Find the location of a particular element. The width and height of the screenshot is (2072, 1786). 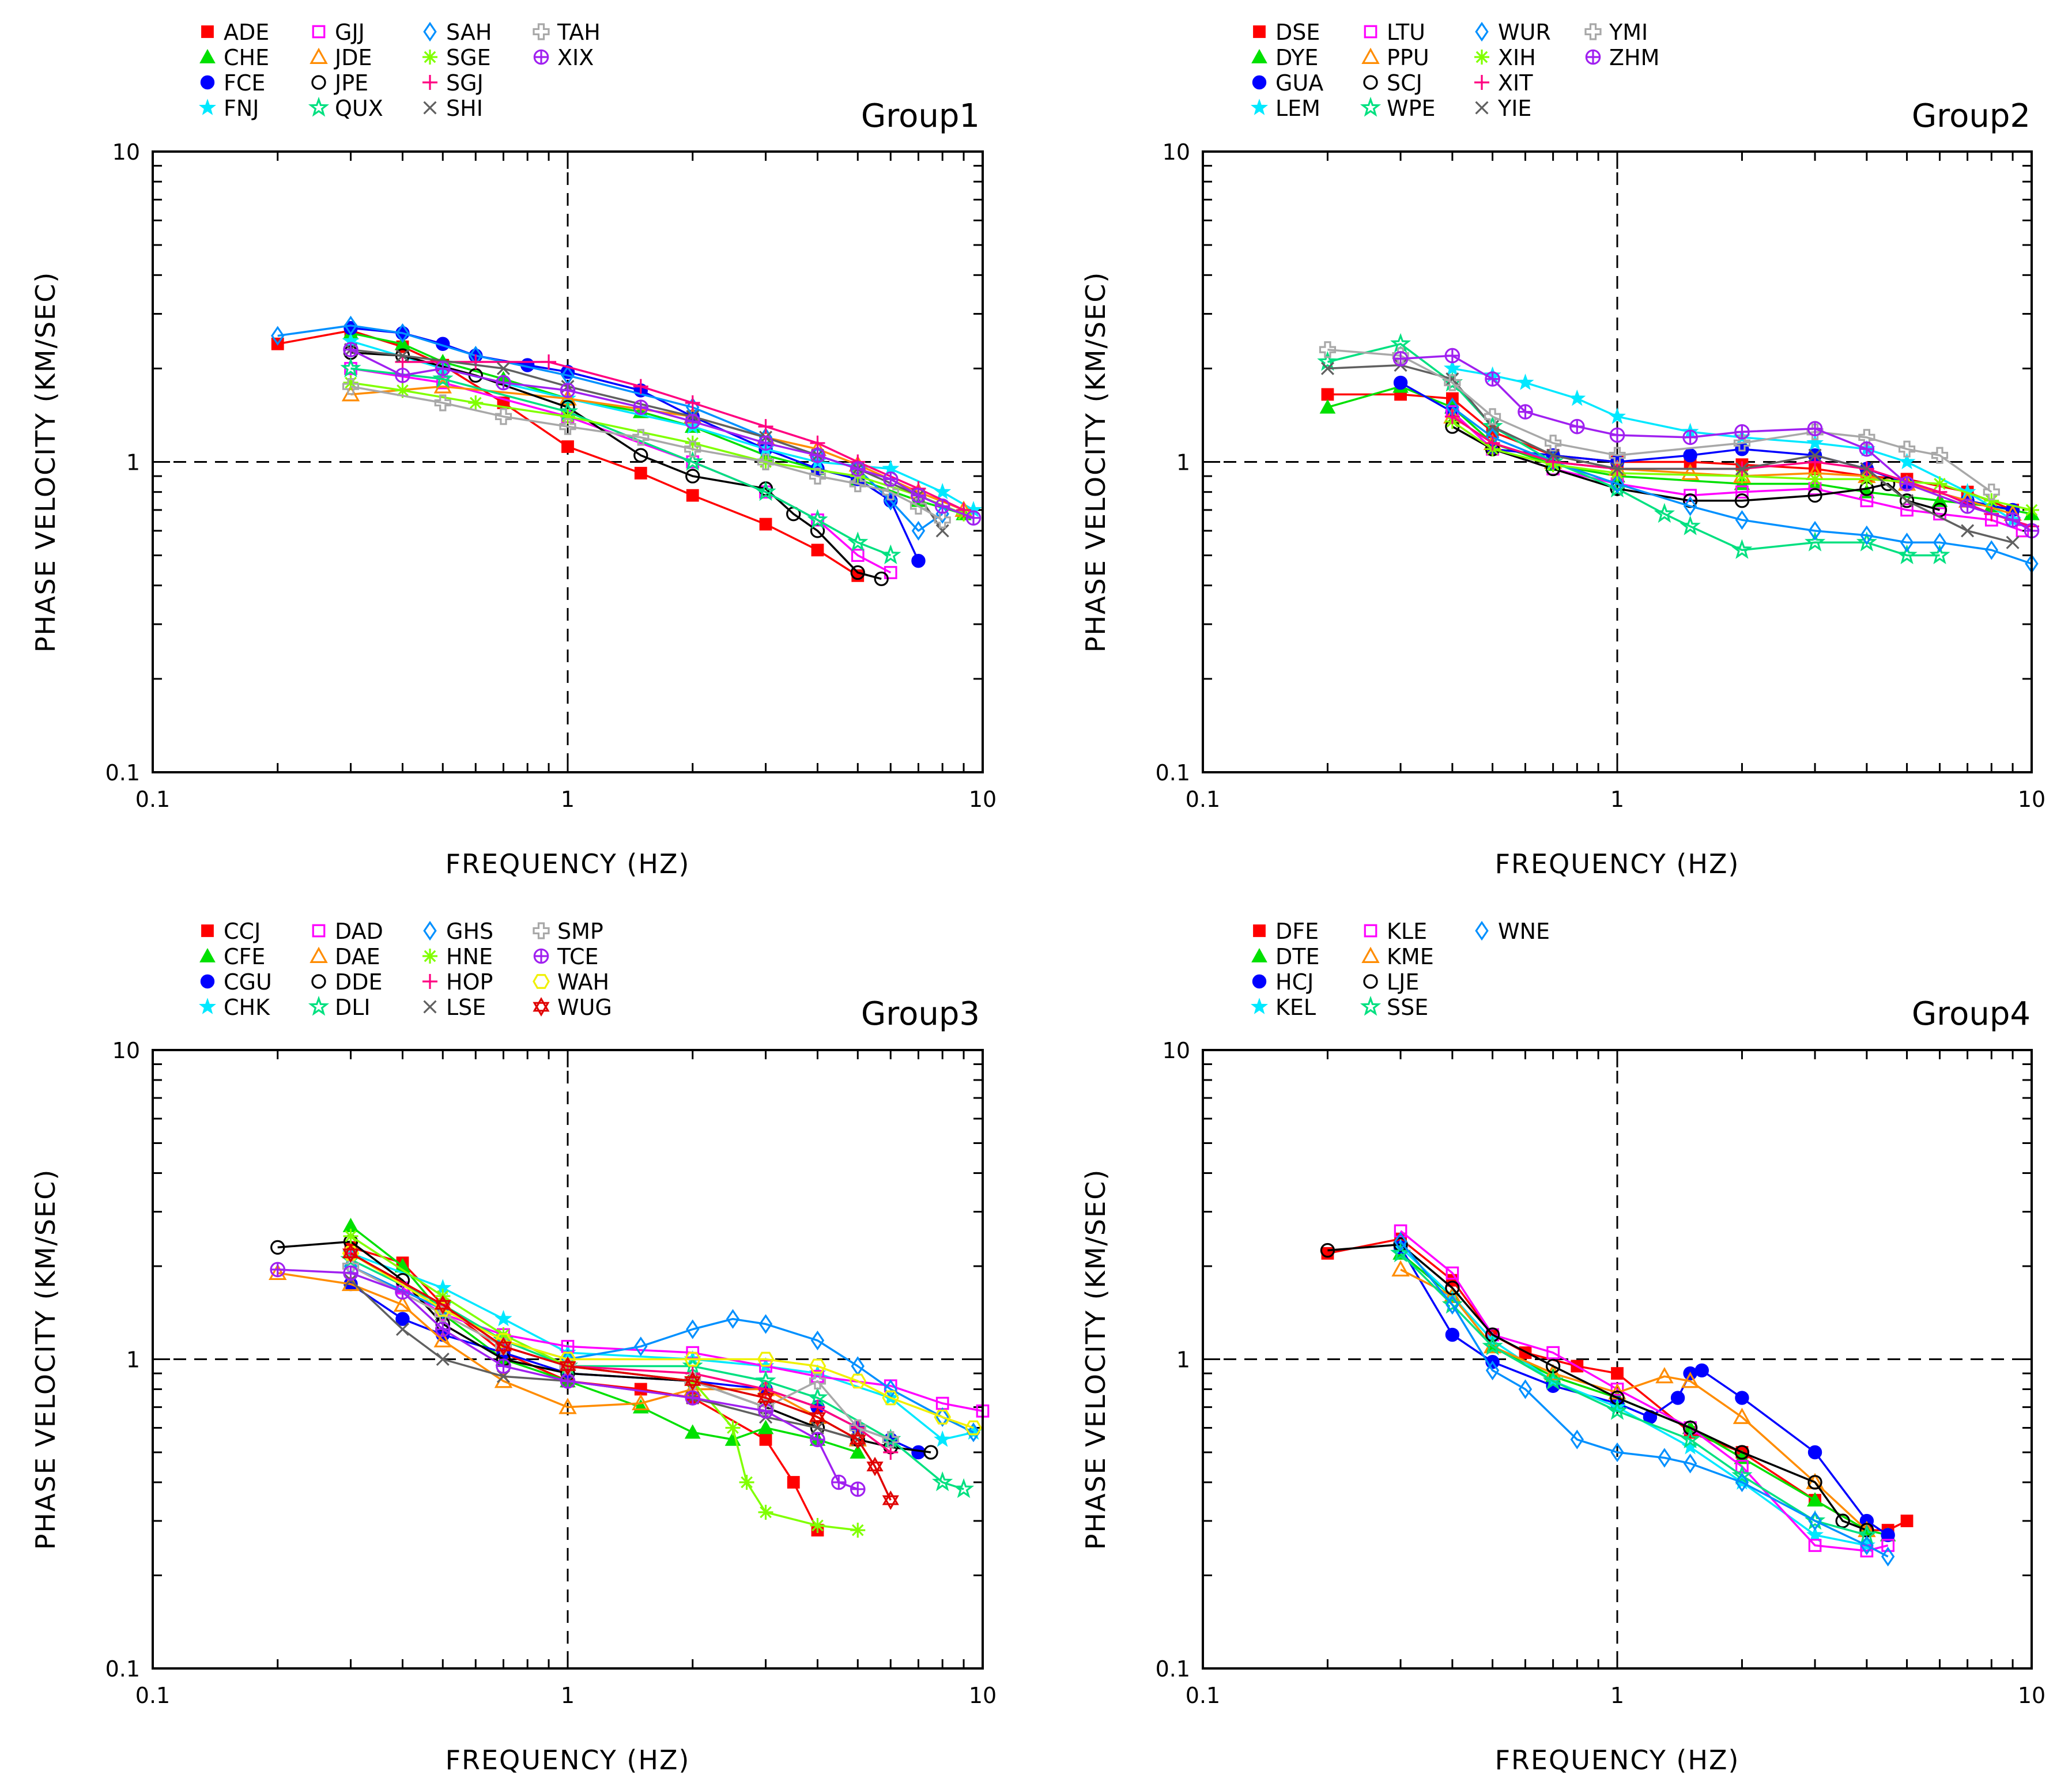

legend-label: CCJ is located at coordinates (242, 931).